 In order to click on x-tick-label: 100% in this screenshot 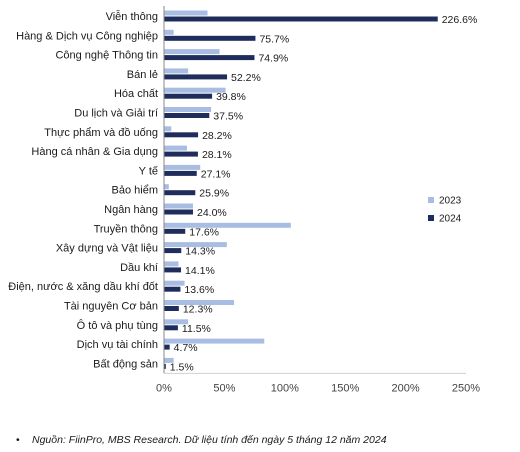, I will do `click(285, 388)`.